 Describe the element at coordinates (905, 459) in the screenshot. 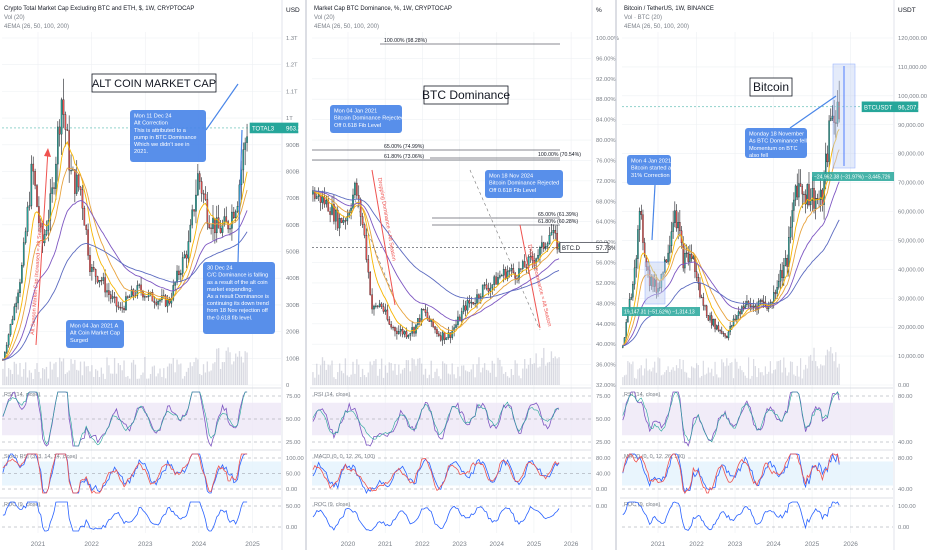

I see `stoch-level-label: 80.00` at that location.